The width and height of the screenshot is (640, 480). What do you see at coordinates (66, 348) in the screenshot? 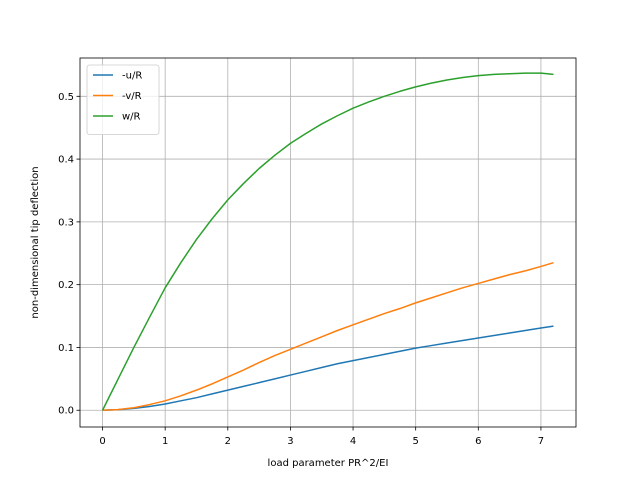
I see `y-tick-label: 0.1` at bounding box center [66, 348].